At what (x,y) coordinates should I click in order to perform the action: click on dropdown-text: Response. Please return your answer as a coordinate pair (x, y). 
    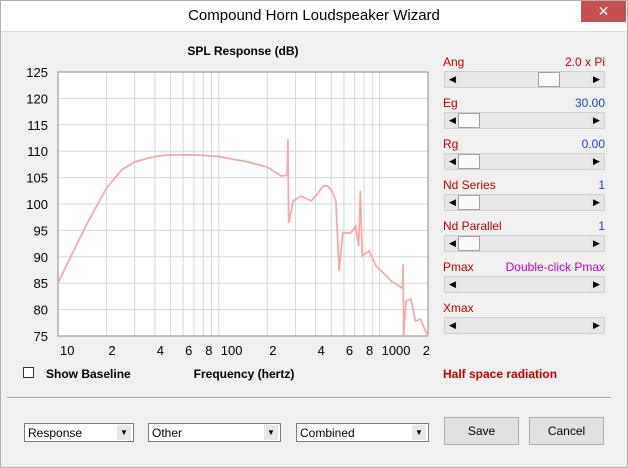
    Looking at the image, I should click on (55, 433).